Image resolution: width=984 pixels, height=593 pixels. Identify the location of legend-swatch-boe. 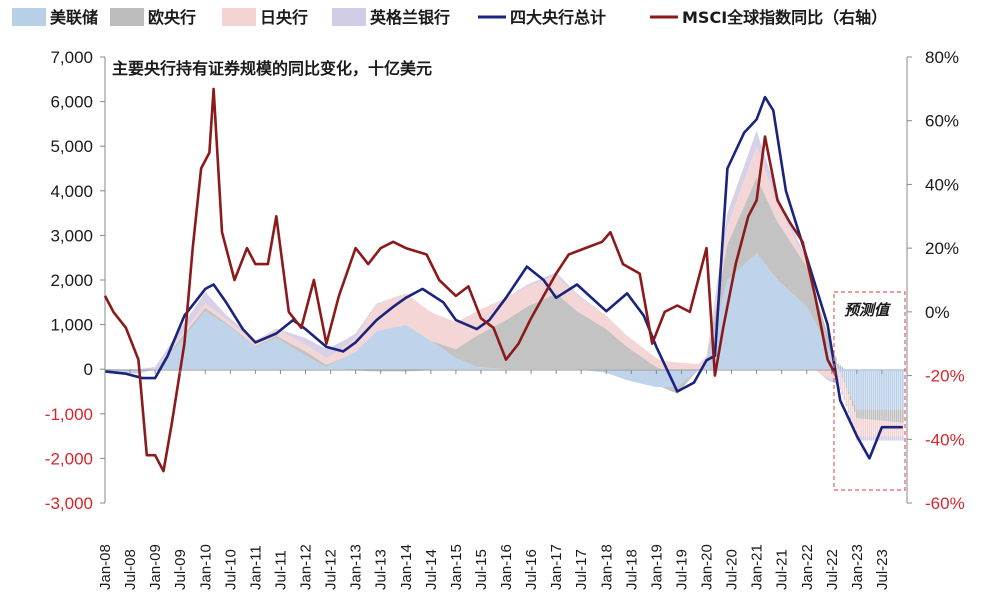
(349, 17).